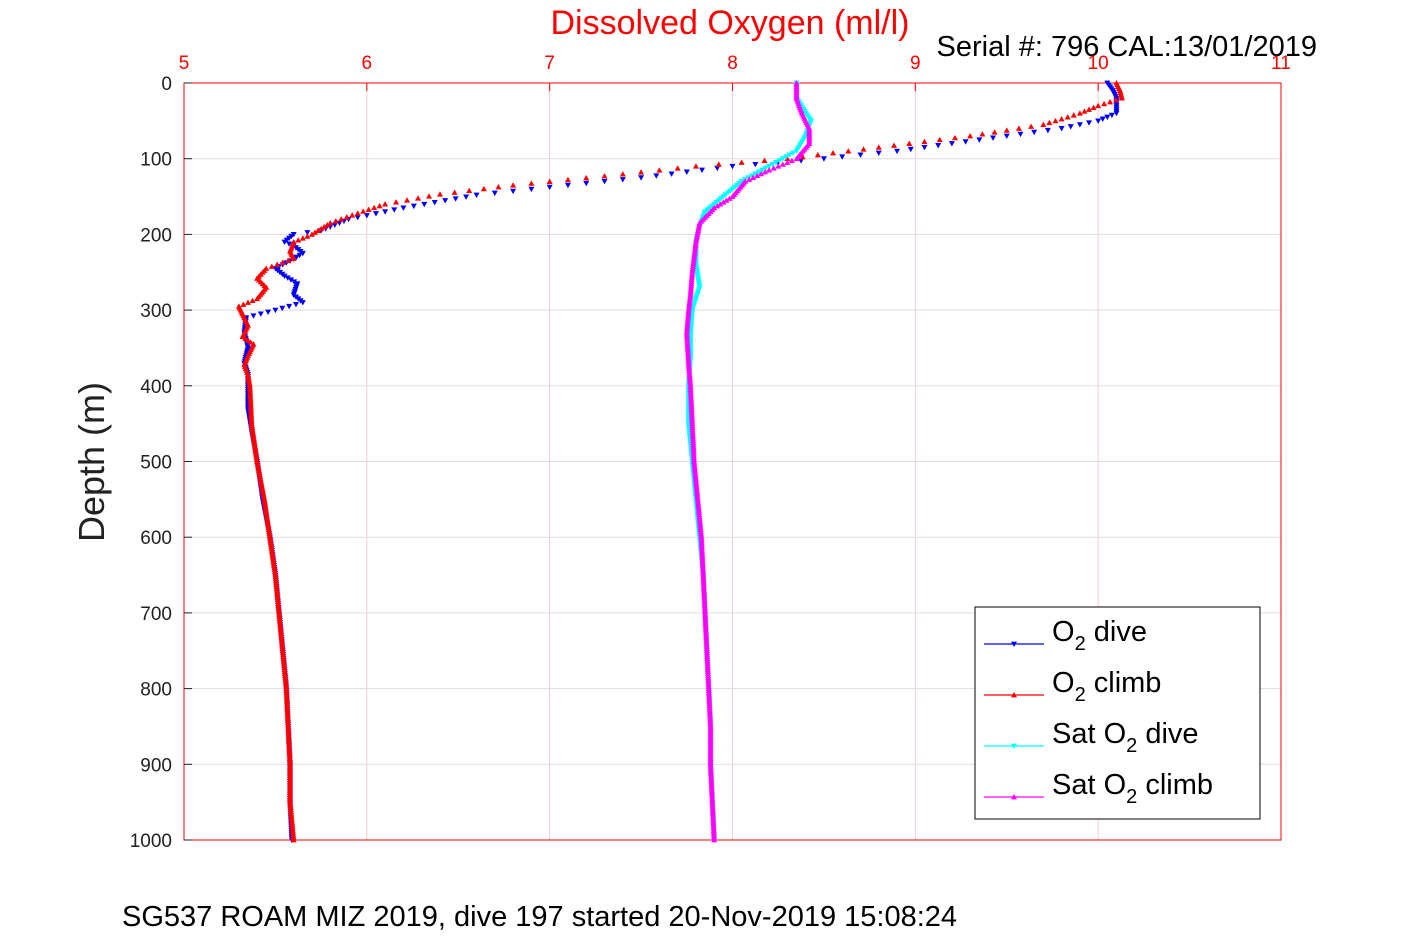 This screenshot has width=1417, height=945. I want to click on legend-box, so click(1117, 713).